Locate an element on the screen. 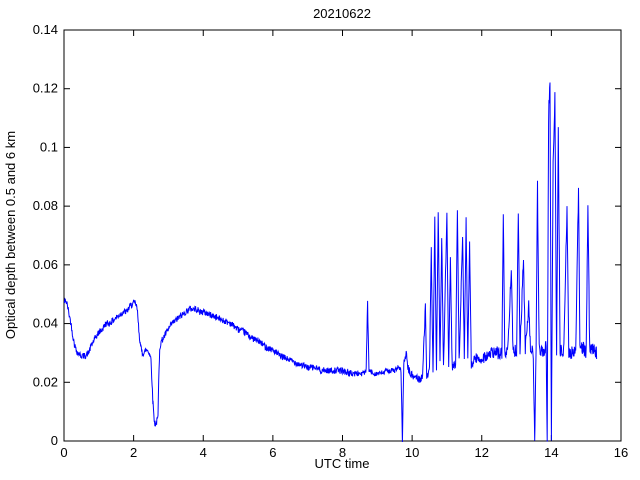  y-tick-label: 0.08 is located at coordinates (45, 205).